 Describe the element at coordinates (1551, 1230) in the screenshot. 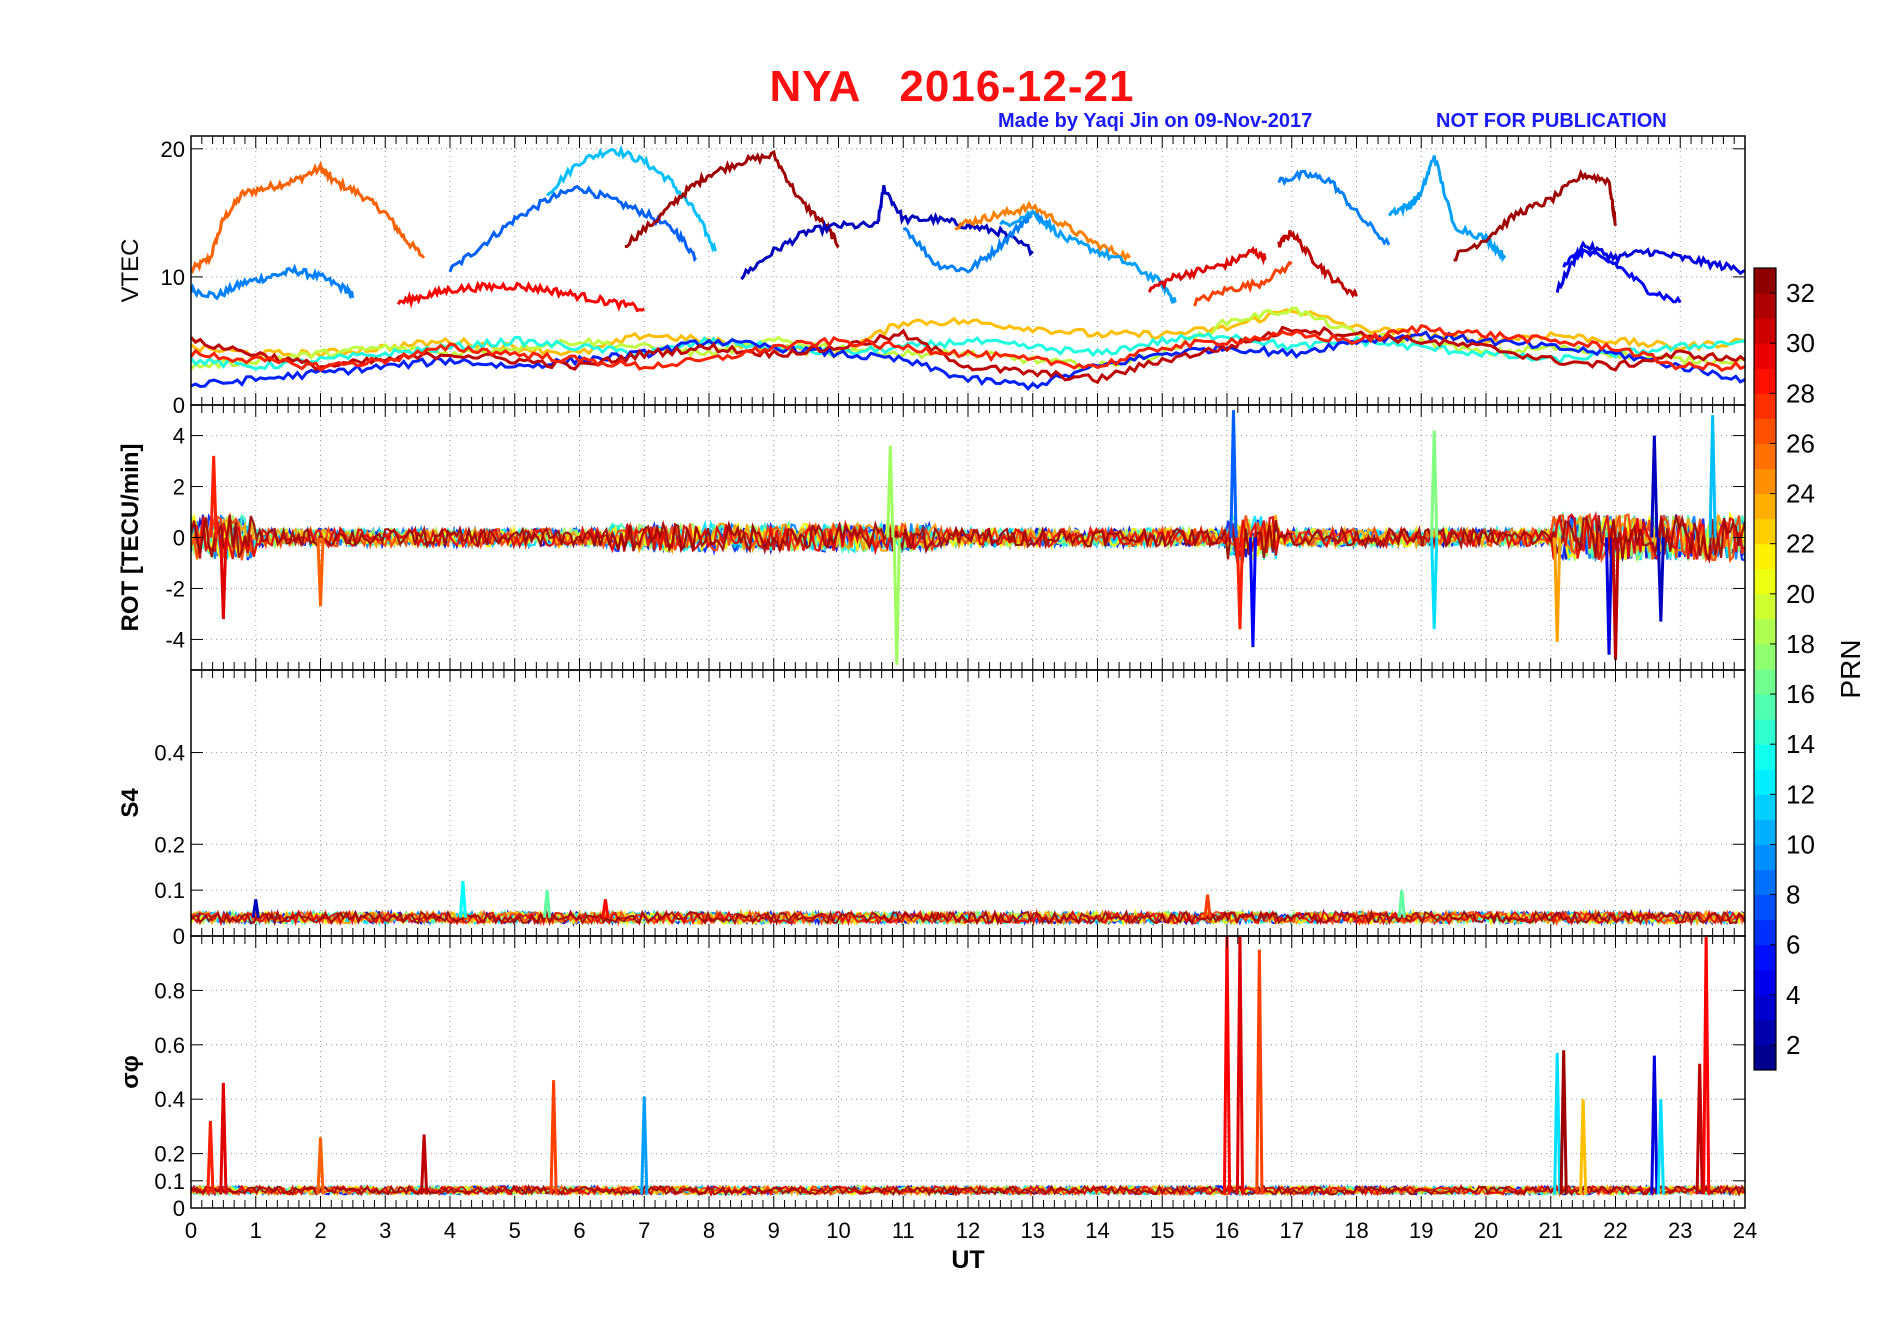

I see `x-tick-label: 21` at that location.